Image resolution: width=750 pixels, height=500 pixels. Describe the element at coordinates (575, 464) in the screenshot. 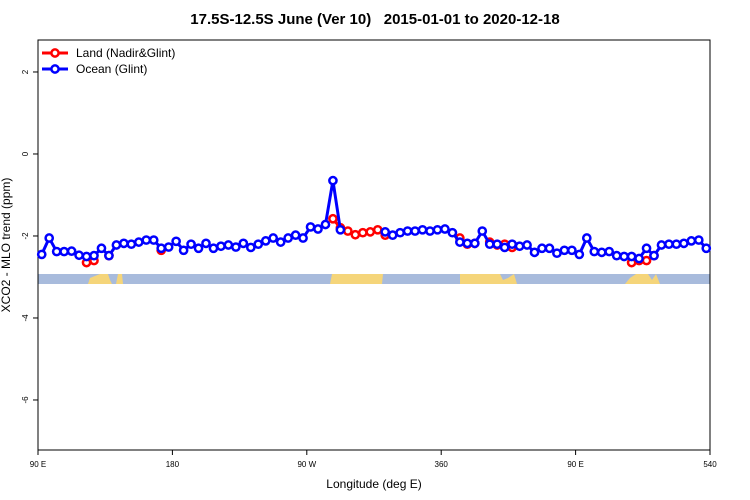

I see `x-tick-label: 90 E` at that location.